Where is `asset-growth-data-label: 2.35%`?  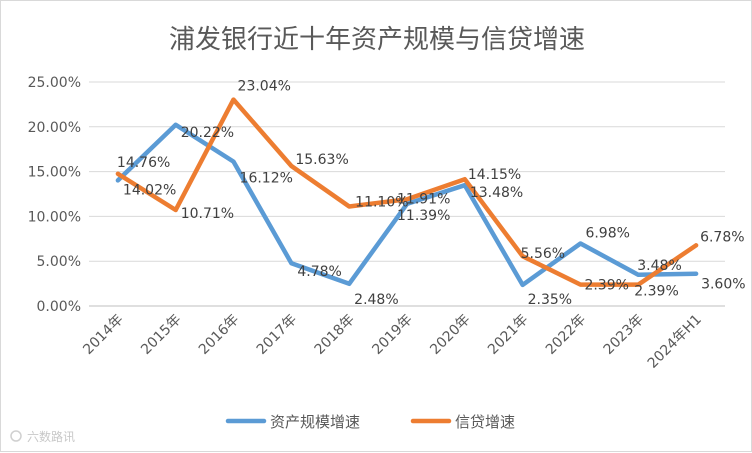
asset-growth-data-label: 2.35% is located at coordinates (550, 300).